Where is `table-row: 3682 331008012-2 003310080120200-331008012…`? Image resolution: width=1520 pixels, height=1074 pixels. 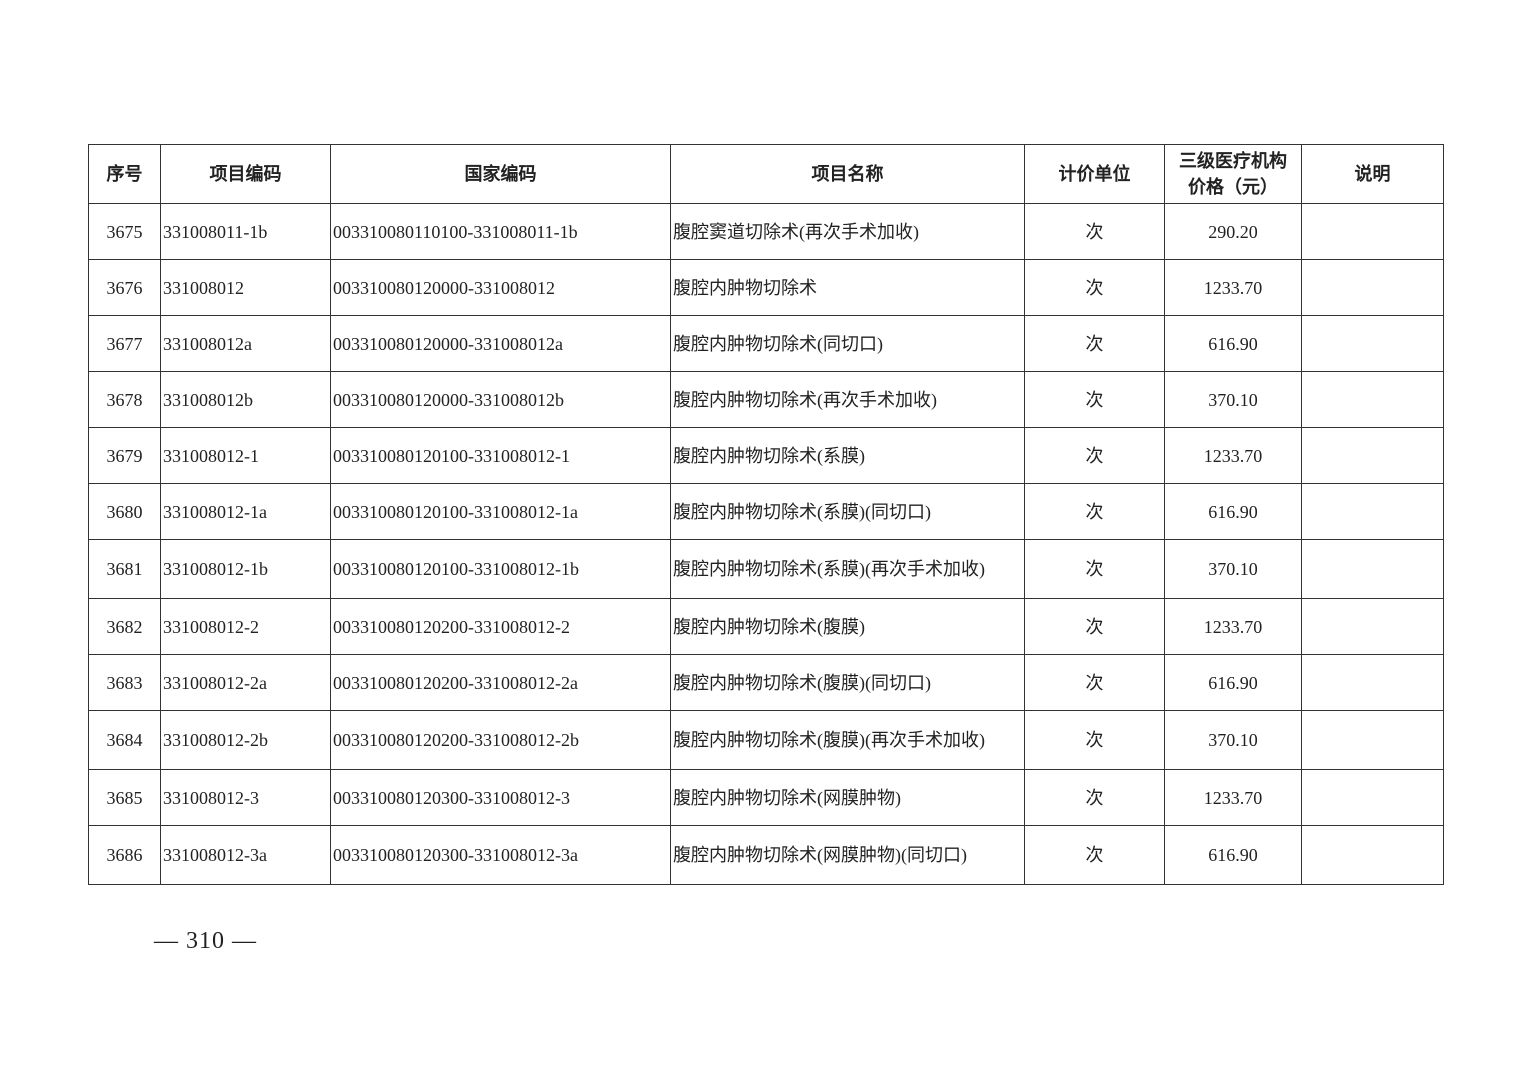 table-row: 3682 331008012-2 003310080120200-331008012… is located at coordinates (766, 626).